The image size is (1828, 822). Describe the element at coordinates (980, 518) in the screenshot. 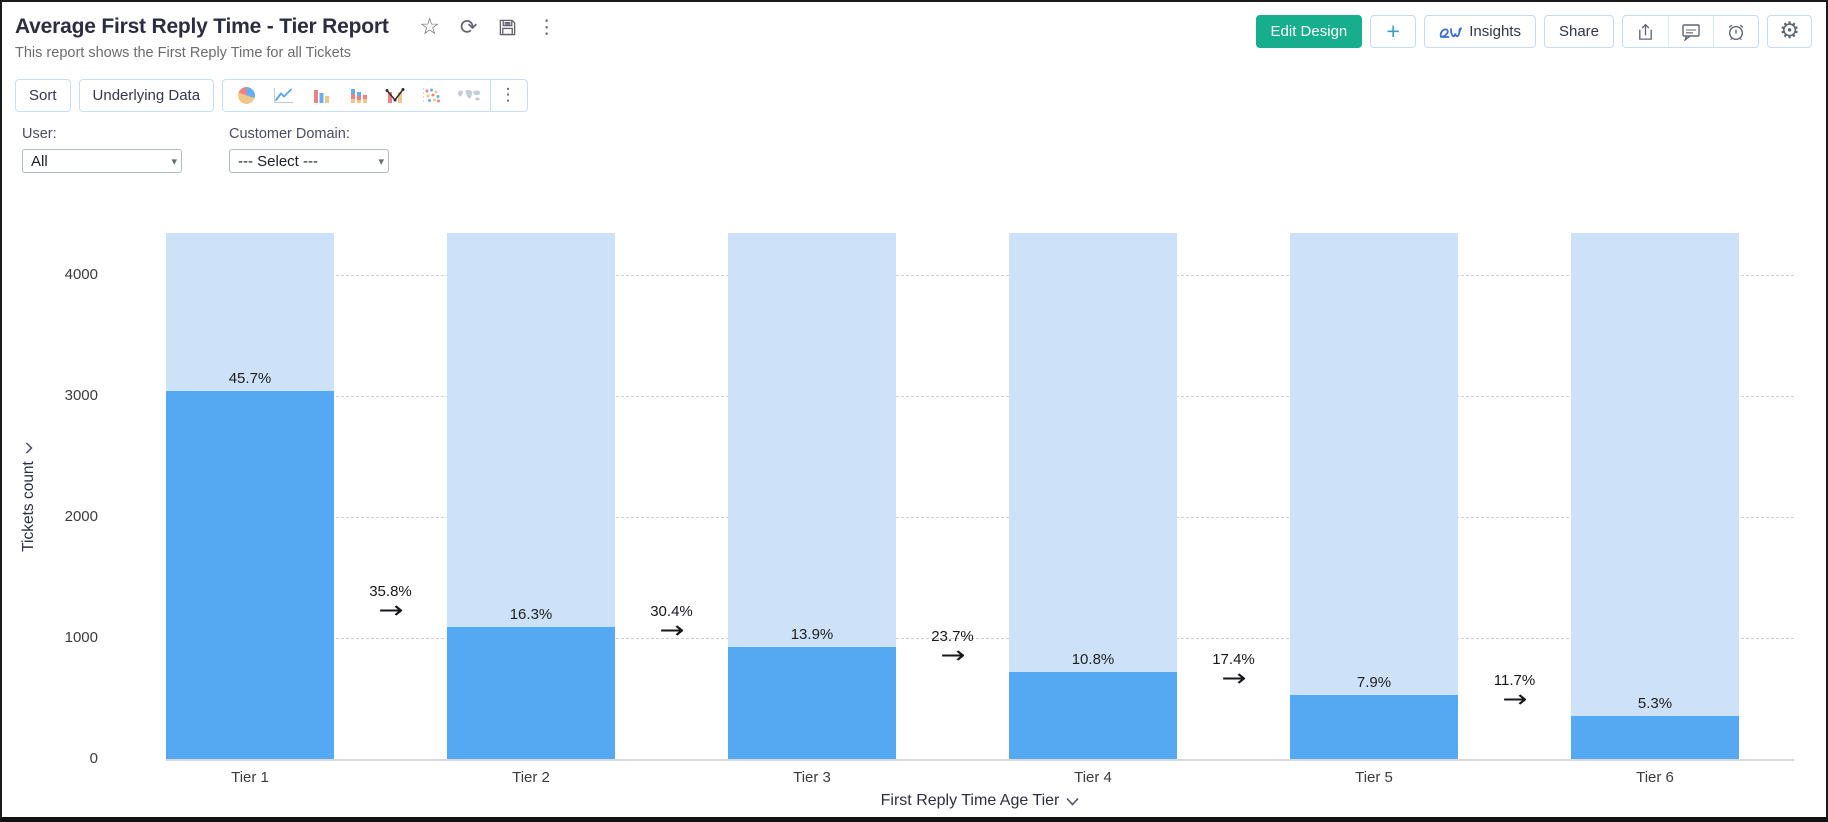

I see `gridline-2000` at that location.